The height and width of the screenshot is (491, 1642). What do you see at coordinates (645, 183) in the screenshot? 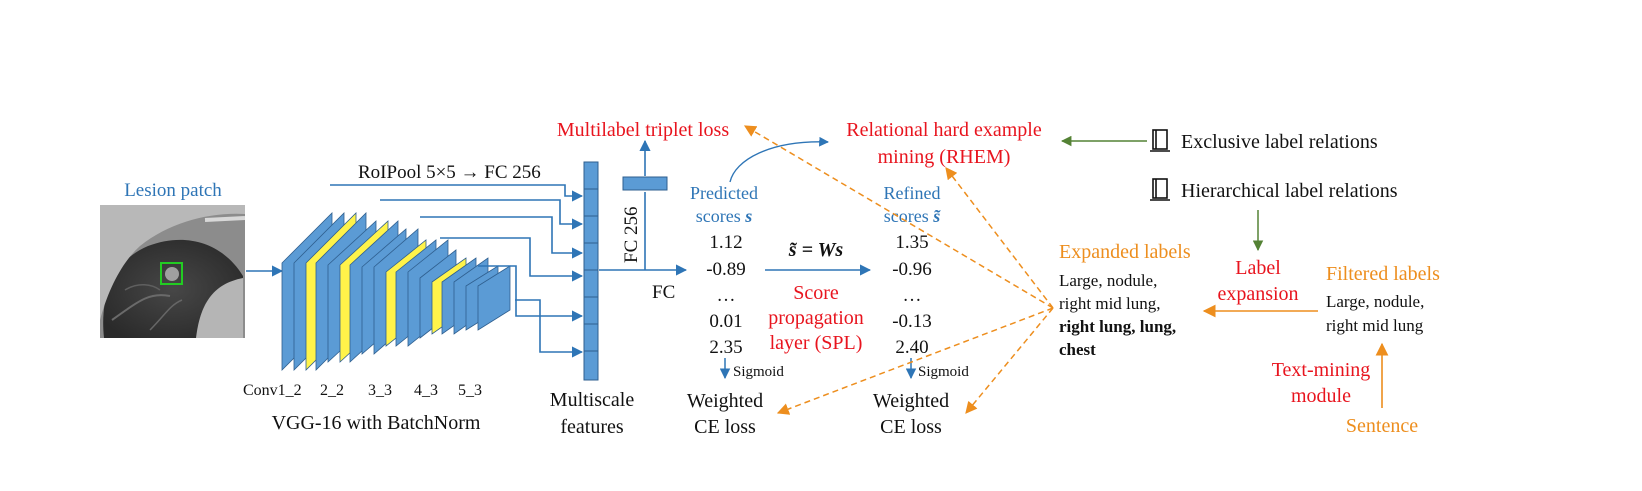
I see `fc256-block` at bounding box center [645, 183].